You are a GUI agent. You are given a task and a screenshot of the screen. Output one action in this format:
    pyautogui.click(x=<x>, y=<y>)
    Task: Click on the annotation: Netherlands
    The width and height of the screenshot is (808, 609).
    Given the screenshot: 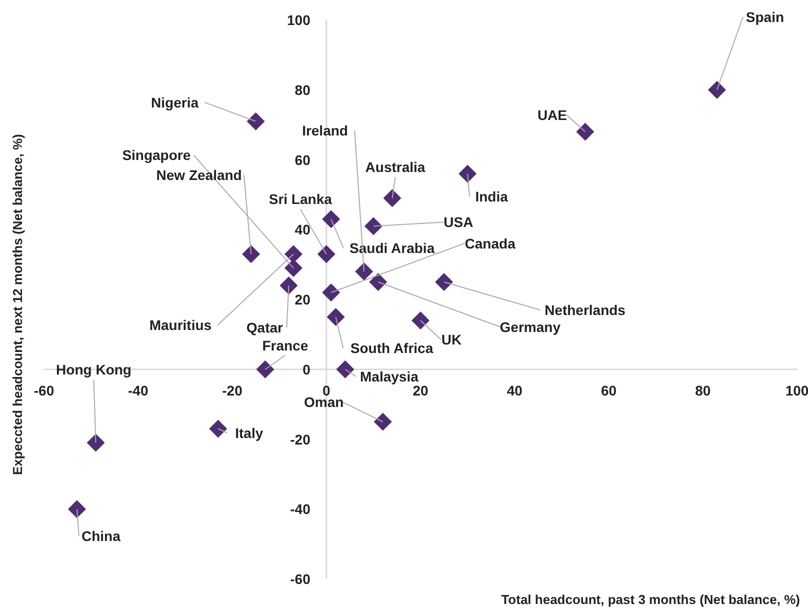 What is the action you would take?
    pyautogui.click(x=585, y=310)
    